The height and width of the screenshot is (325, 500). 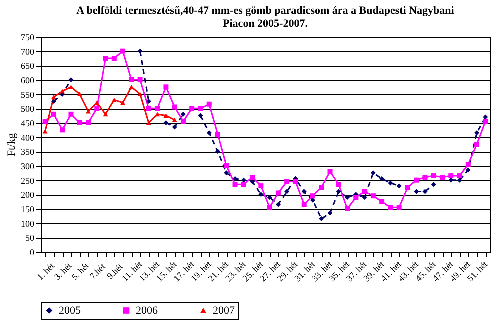 I want to click on y-tick-label: 350, so click(x=28, y=152).